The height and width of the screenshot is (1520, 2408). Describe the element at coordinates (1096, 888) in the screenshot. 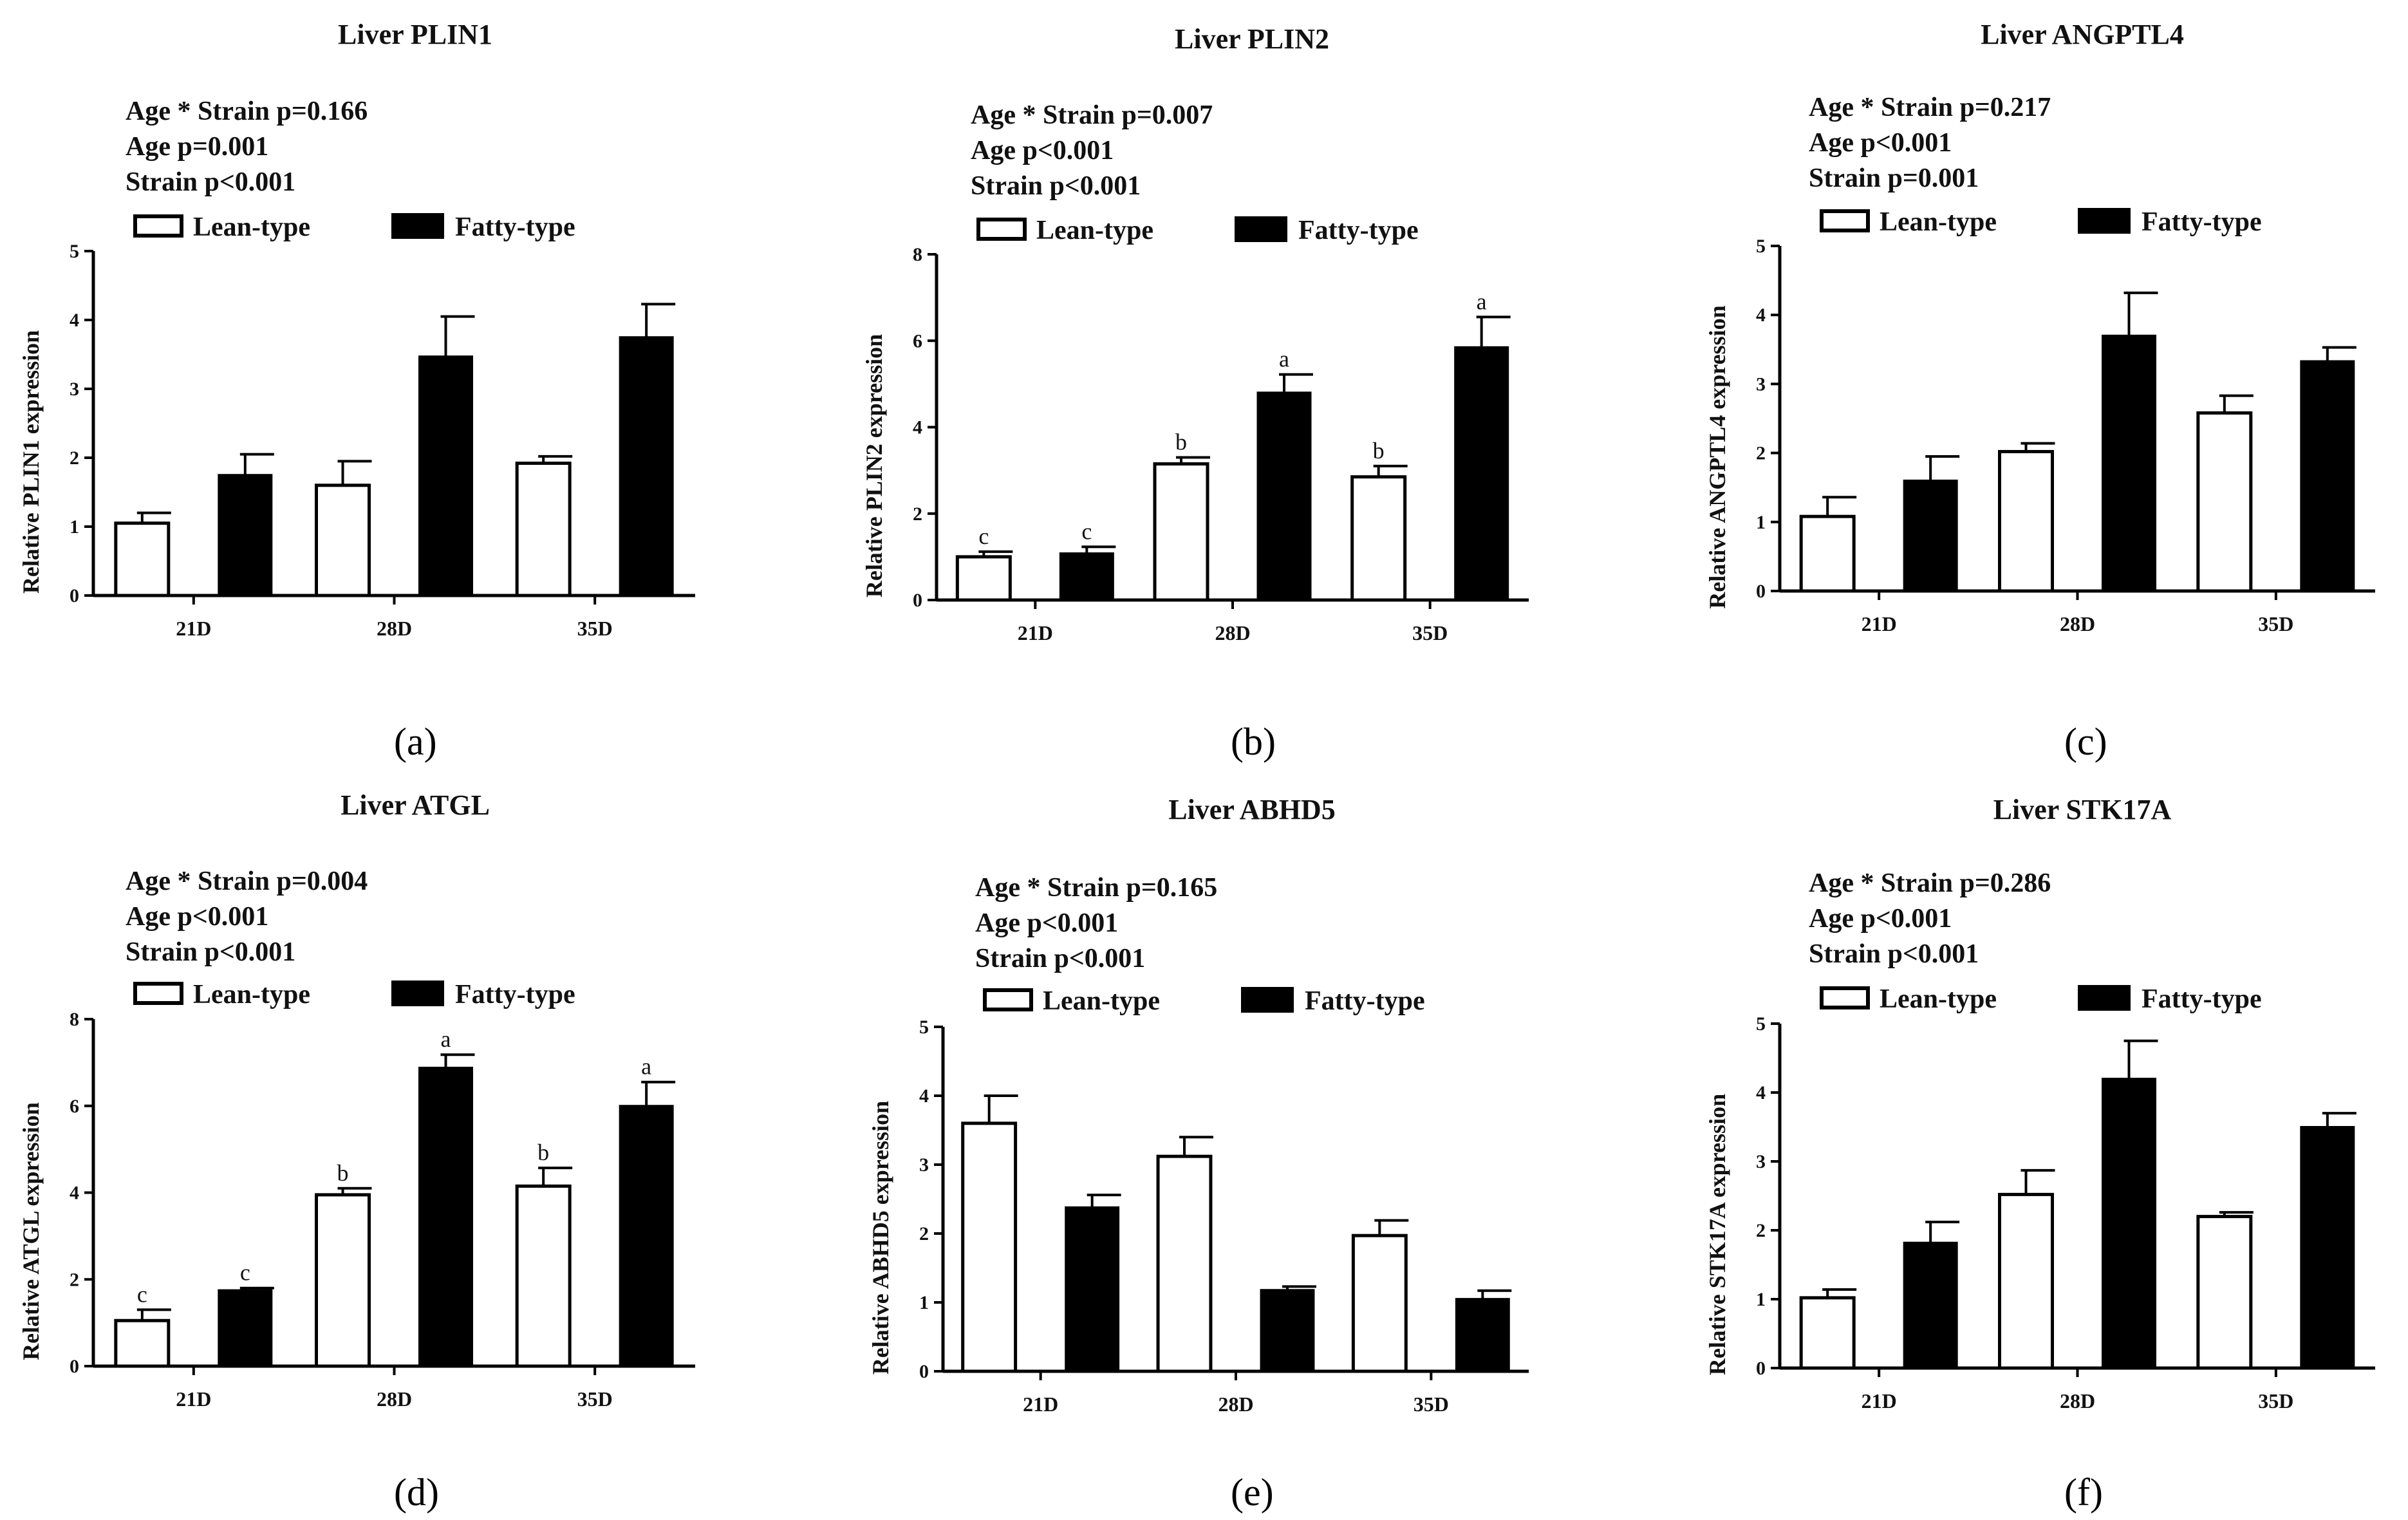

I see `stat-line: Age * Strain p=0.165` at that location.